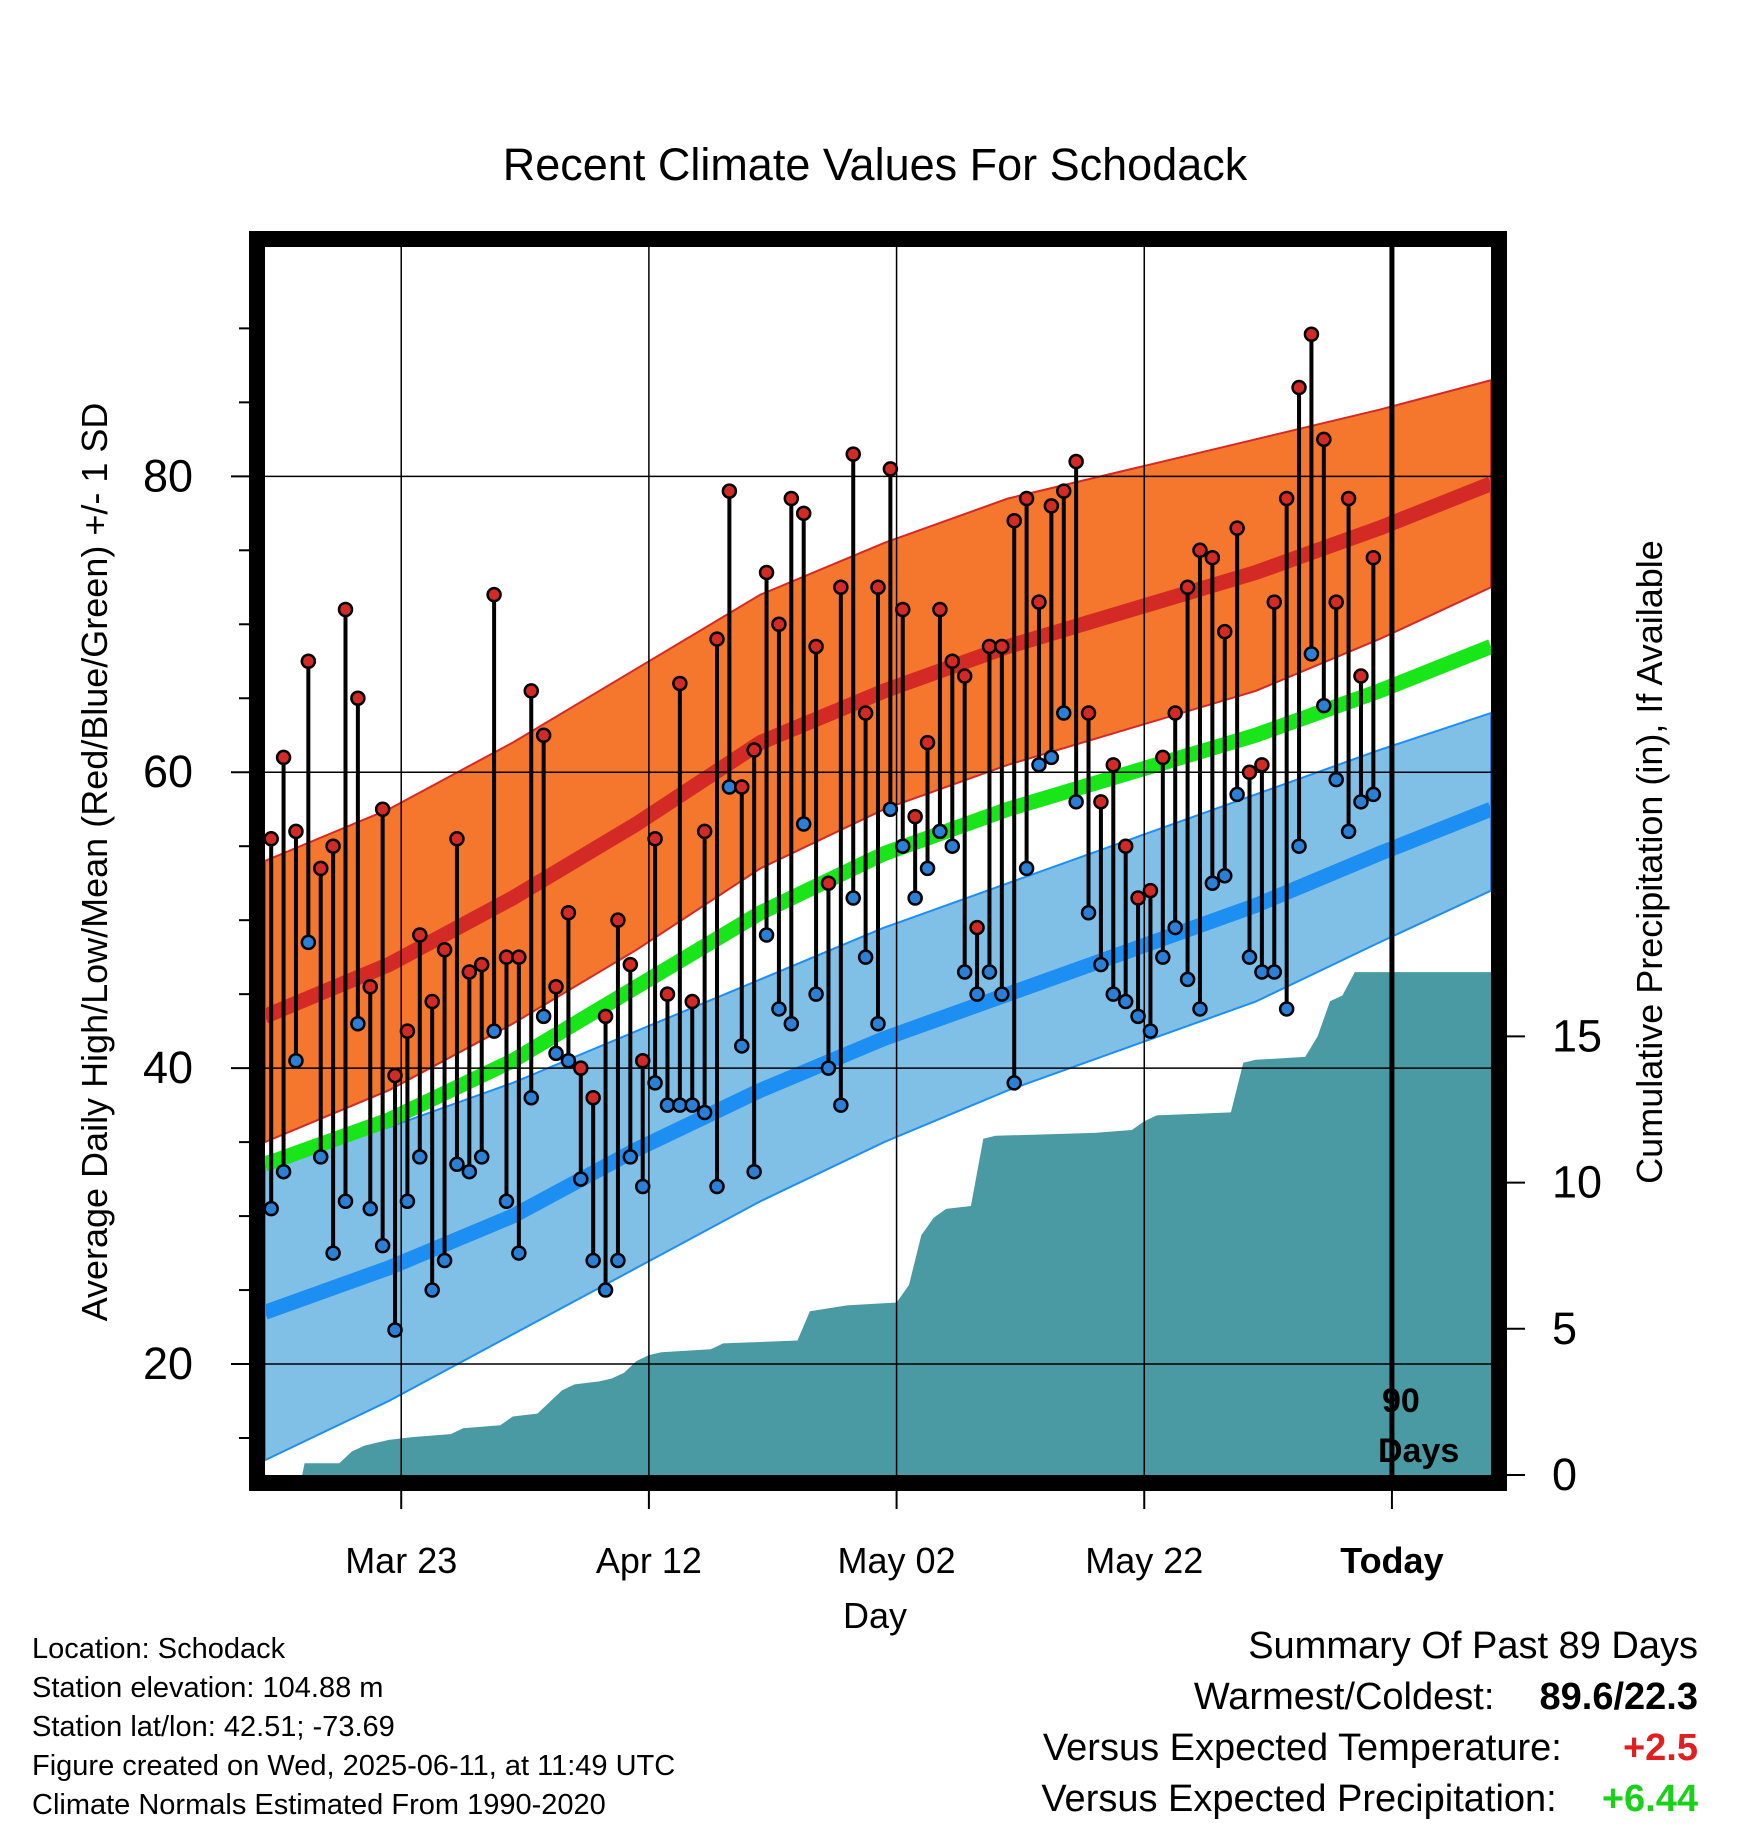 This screenshot has height=1828, width=1748. What do you see at coordinates (401, 1560) in the screenshot?
I see `x-tick-label: Mar 23` at bounding box center [401, 1560].